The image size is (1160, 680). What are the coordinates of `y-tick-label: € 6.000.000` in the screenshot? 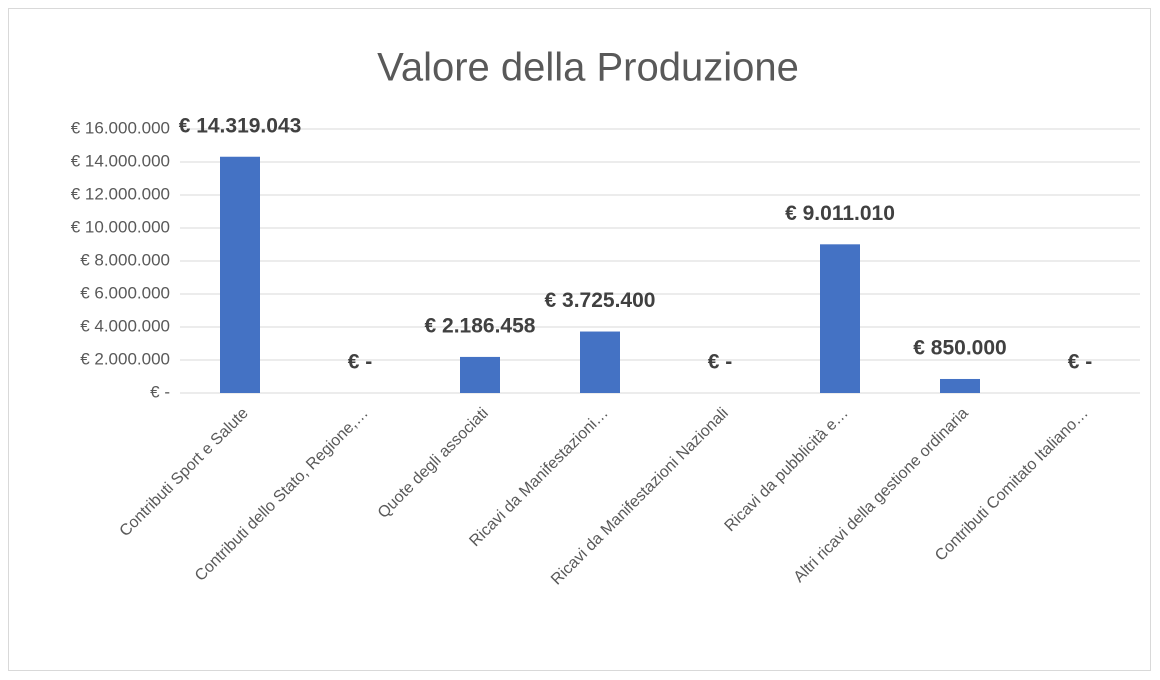 It's located at (125, 292).